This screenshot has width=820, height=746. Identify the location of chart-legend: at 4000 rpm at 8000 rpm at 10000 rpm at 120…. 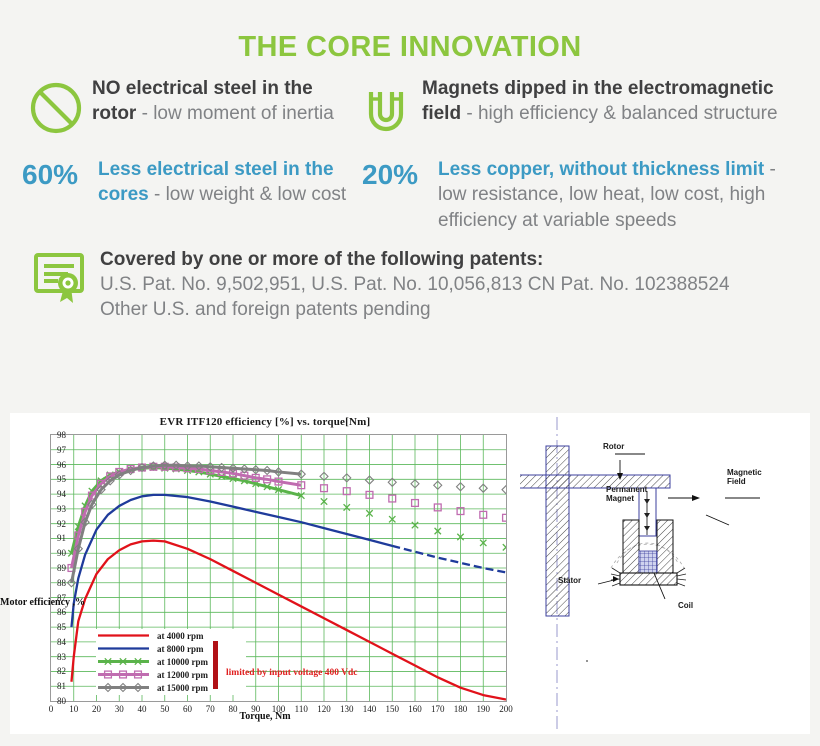
(171, 662).